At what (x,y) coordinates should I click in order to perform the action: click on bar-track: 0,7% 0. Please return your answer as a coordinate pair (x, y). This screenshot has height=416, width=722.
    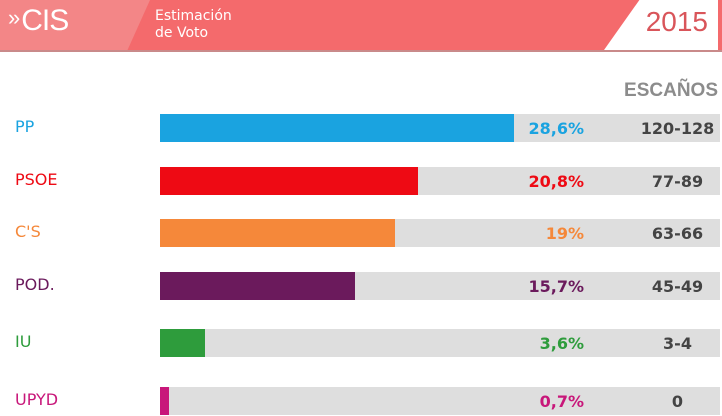
    Looking at the image, I should click on (440, 401).